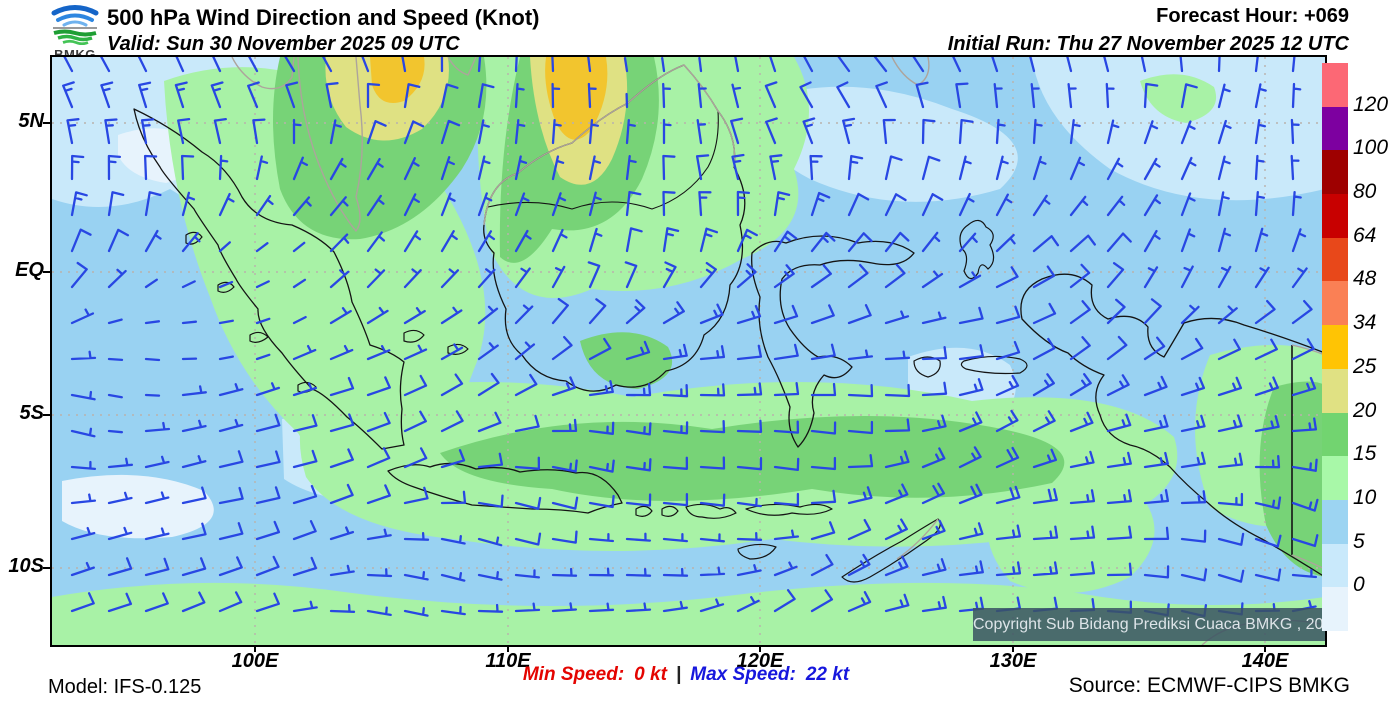  I want to click on lat-tick-label: 5N, so click(31, 121).